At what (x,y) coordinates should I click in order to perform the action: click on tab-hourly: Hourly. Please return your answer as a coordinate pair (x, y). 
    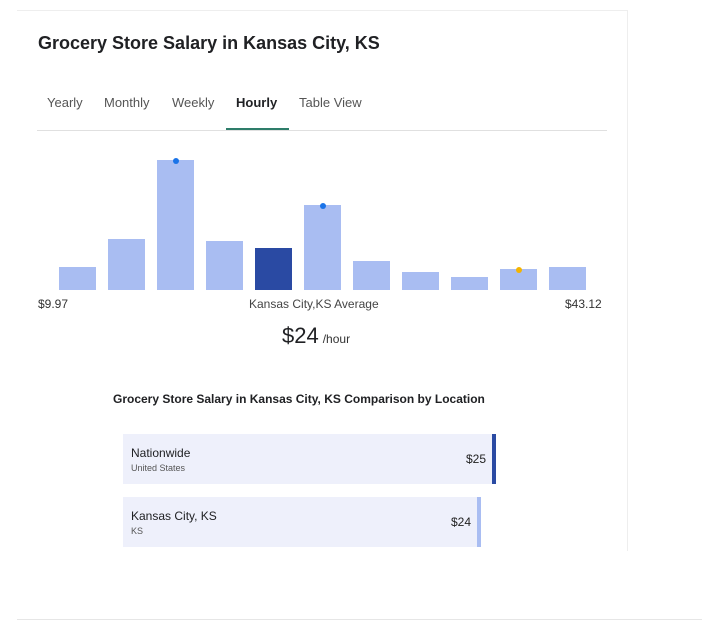
    Looking at the image, I should click on (257, 102).